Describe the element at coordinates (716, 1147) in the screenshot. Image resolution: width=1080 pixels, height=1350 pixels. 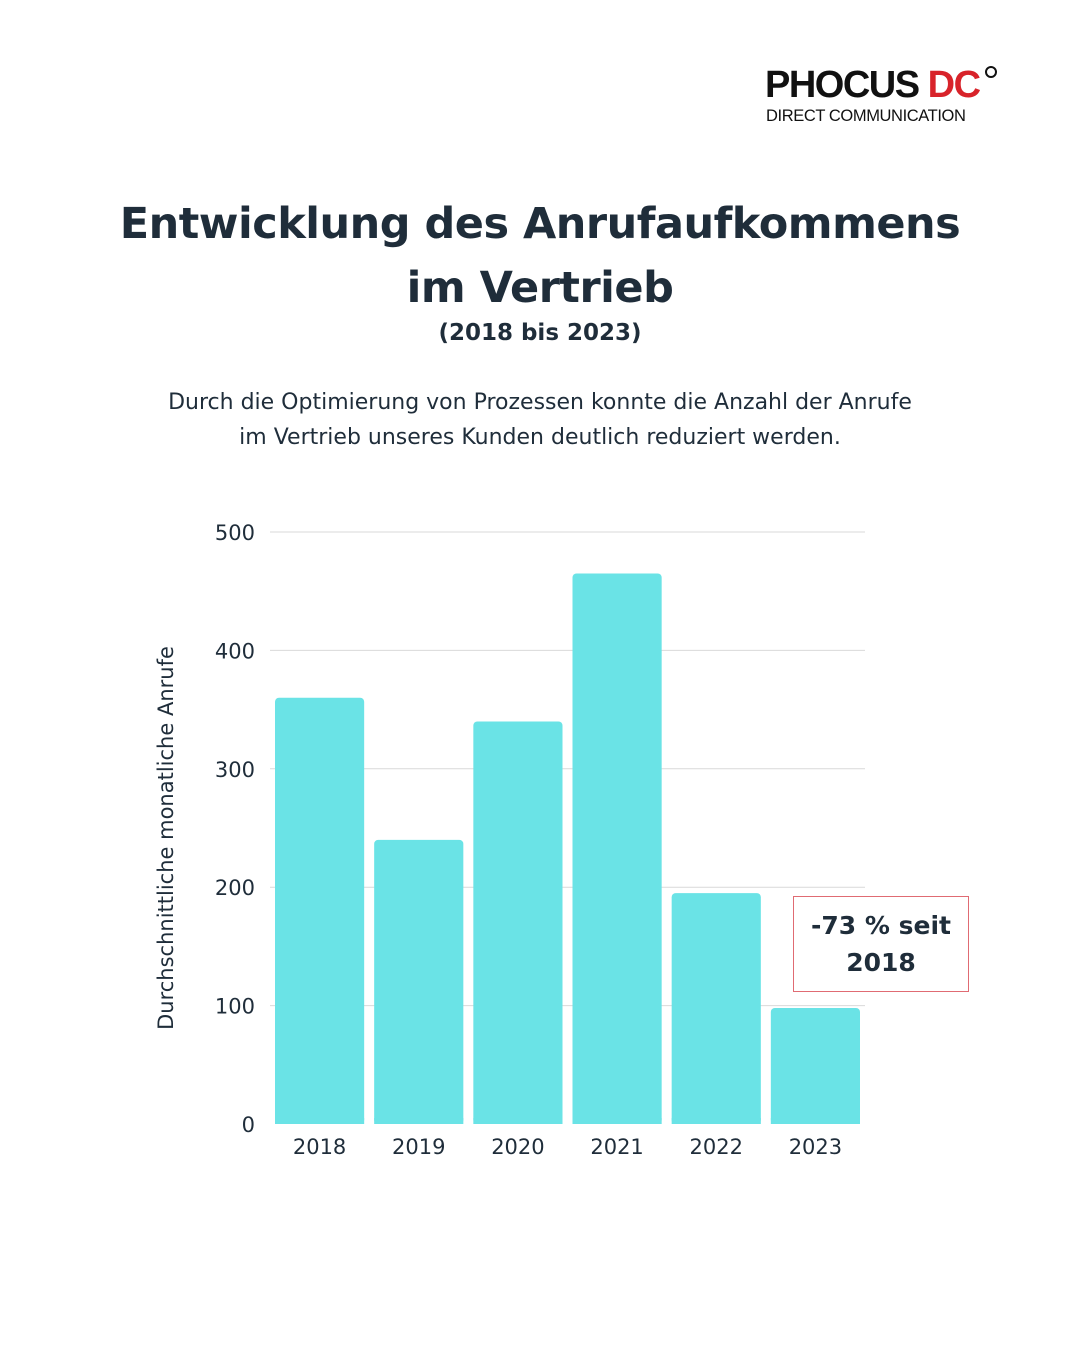
I see `x-tick-label: 2022` at that location.